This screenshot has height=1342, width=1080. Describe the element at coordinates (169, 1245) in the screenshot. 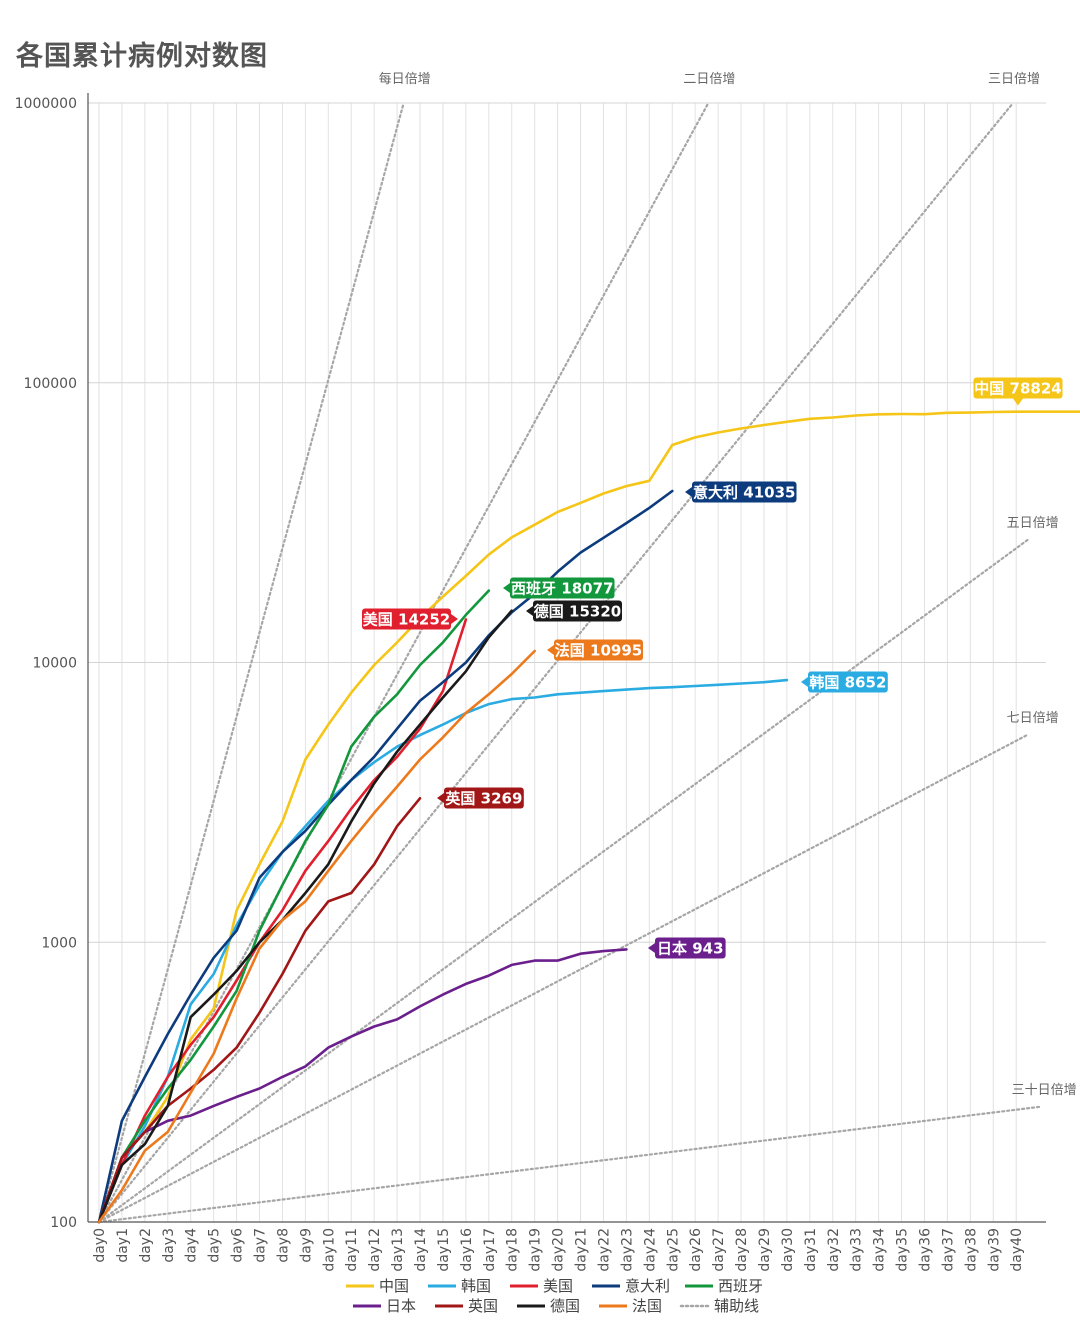

I see `x-tick-label: day3` at that location.